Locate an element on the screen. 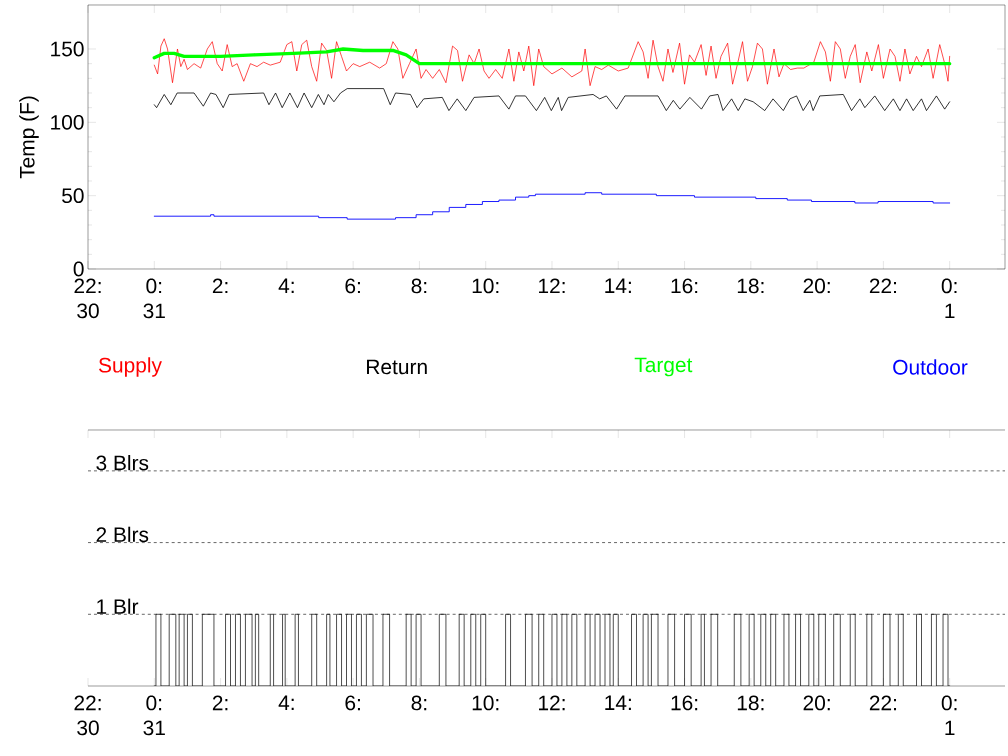 This screenshot has height=756, width=1008. y-tick-label: 150 is located at coordinates (67, 49).